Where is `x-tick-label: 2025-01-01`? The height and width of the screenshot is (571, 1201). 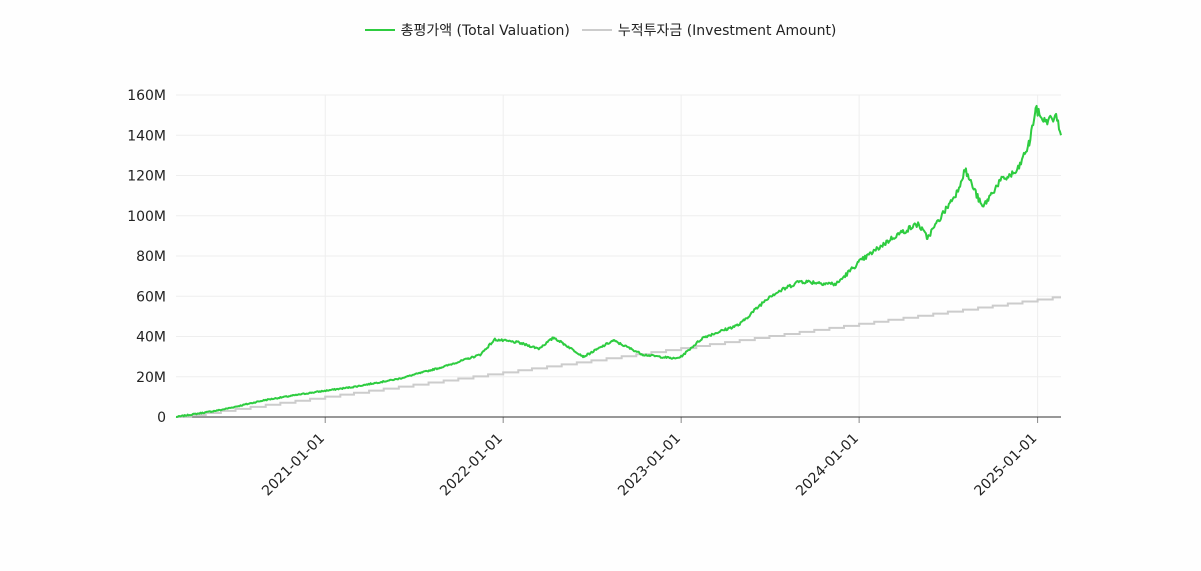
x-tick-label: 2025-01-01 is located at coordinates (1006, 465).